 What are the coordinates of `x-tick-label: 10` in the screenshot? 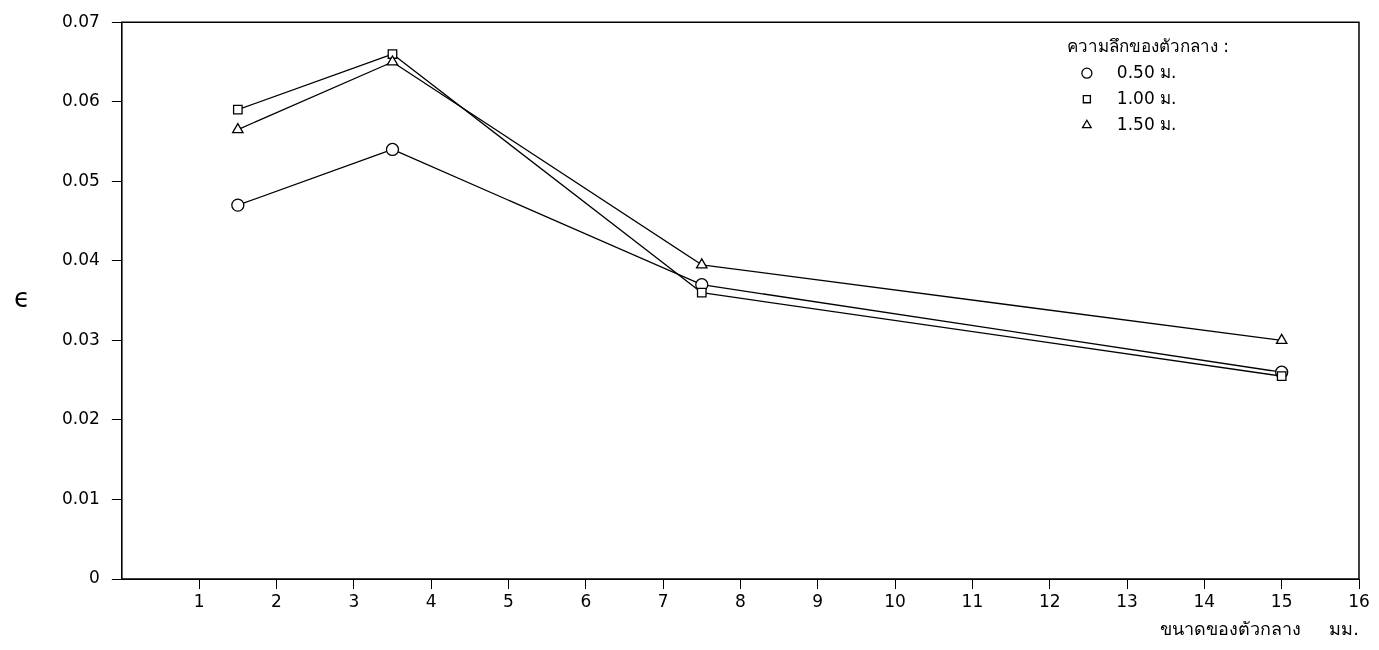 It's located at (895, 600).